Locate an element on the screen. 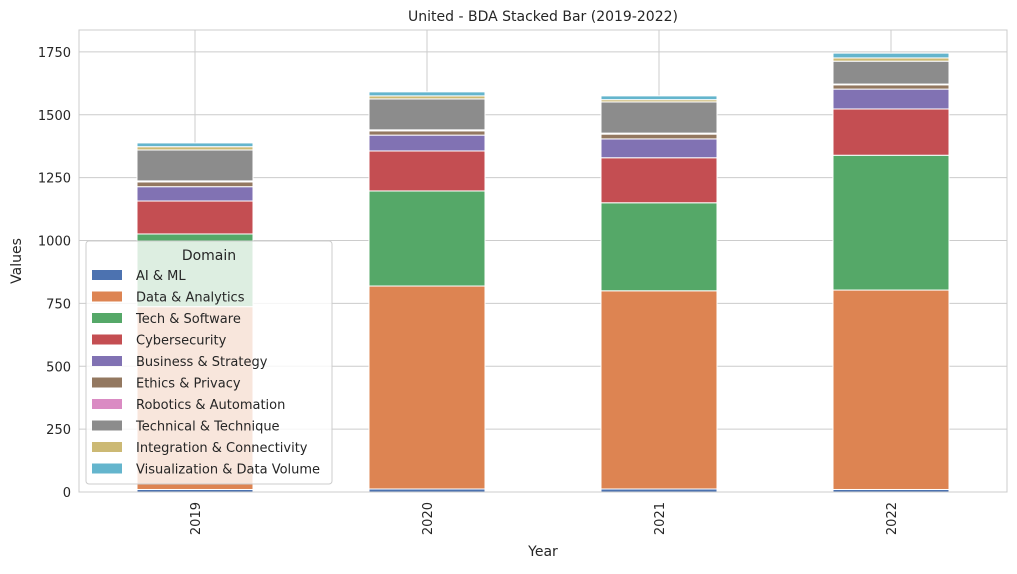 Image resolution: width=1017 pixels, height=574 pixels. y-tick-label: 1500 is located at coordinates (54, 116).